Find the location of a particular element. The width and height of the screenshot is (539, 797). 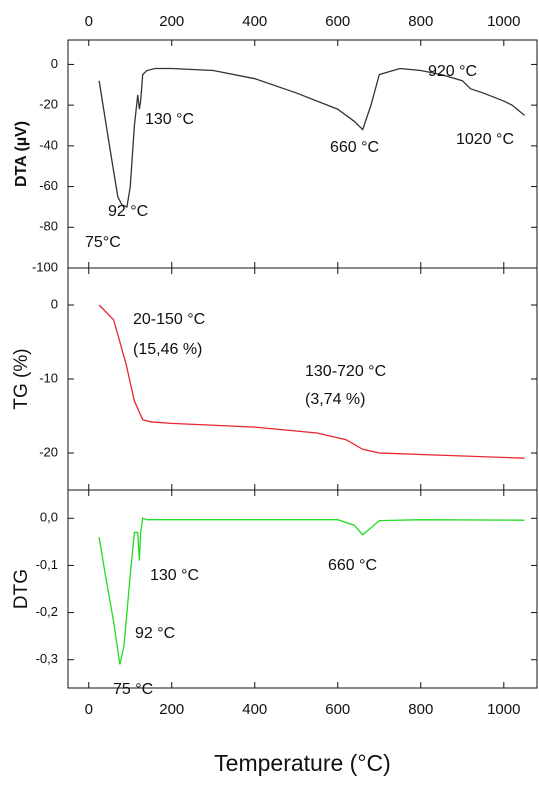

y-tick-label: -60 is located at coordinates (48, 185).